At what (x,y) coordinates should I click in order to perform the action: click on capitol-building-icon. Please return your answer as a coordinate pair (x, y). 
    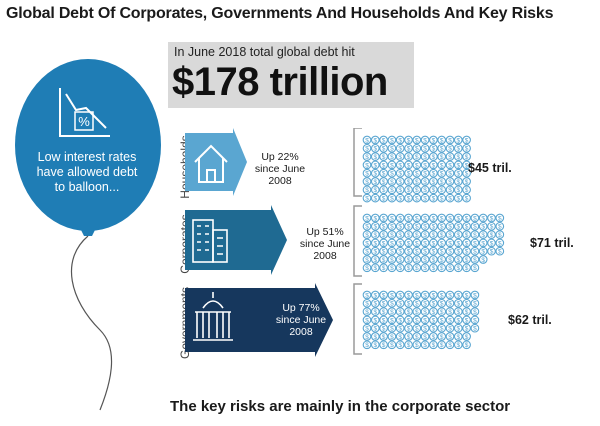
    Looking at the image, I should click on (213, 316).